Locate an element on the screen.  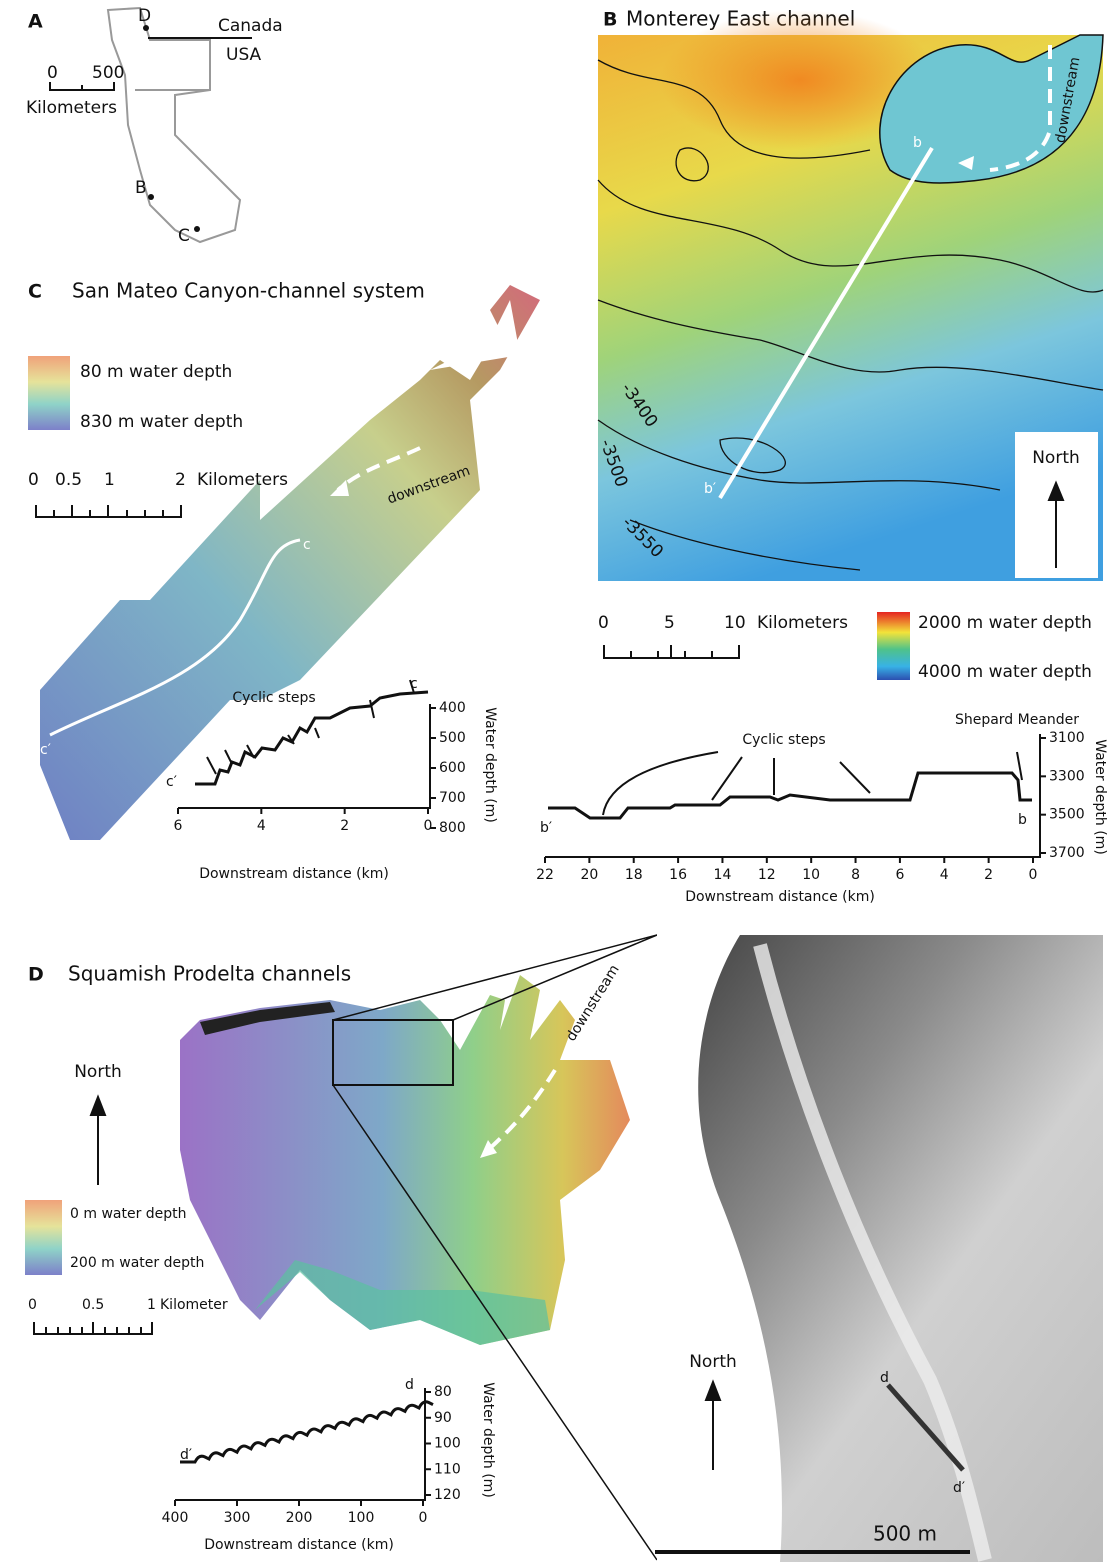
panel-label: D is located at coordinates (36, 975).